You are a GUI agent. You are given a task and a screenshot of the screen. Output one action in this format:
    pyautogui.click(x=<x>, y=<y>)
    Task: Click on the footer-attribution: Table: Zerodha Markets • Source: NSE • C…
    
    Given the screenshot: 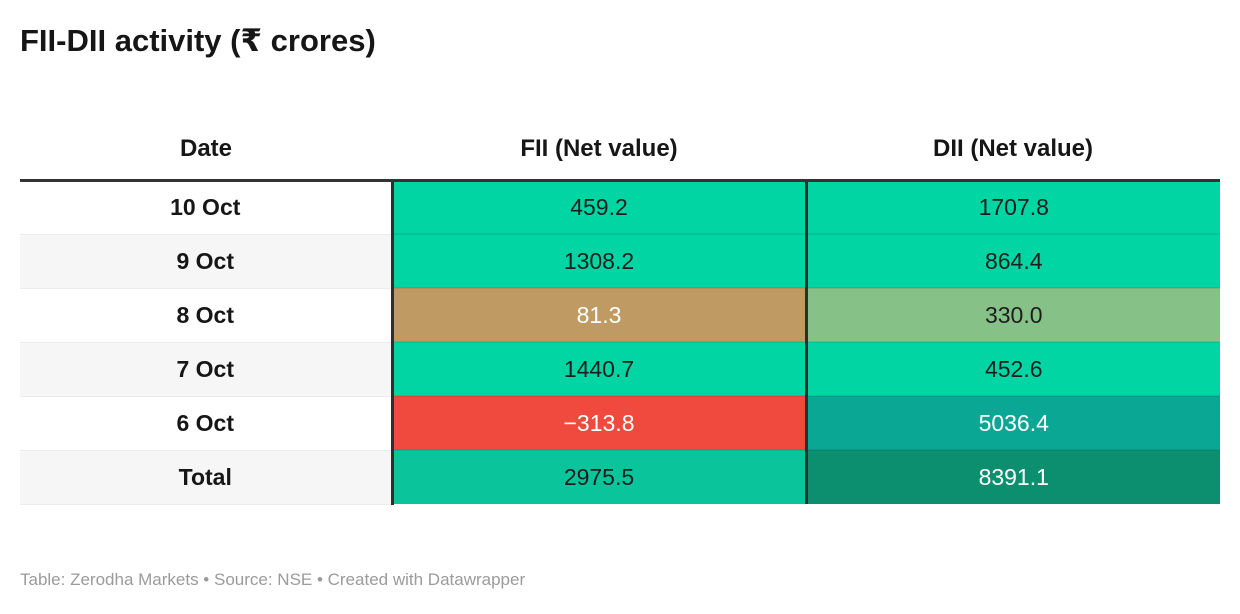 What is the action you would take?
    pyautogui.click(x=273, y=579)
    